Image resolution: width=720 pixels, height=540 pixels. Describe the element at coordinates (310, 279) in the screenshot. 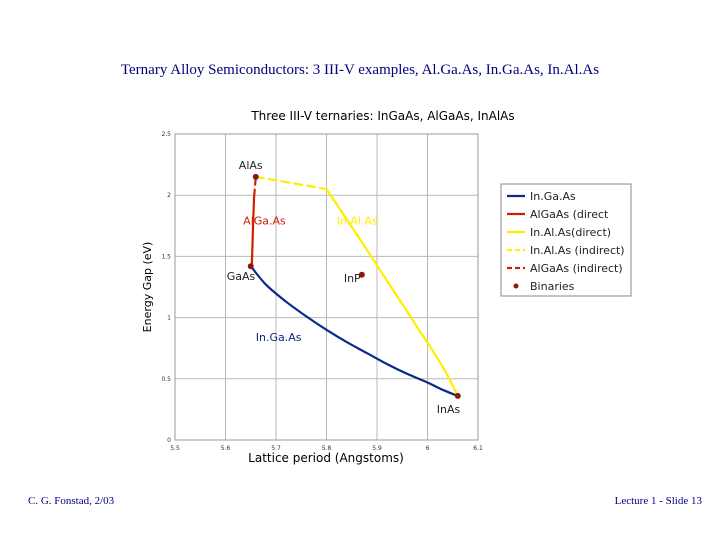

I see `chart-annotations: AlGa.As In.Al.As In.Ga.As` at that location.